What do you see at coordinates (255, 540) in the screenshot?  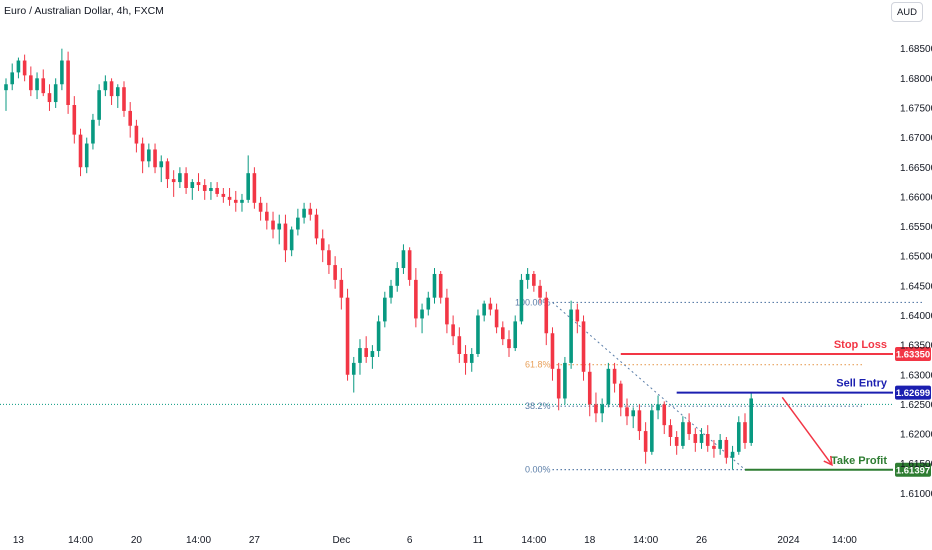 I see `x-tick-label: 27` at bounding box center [255, 540].